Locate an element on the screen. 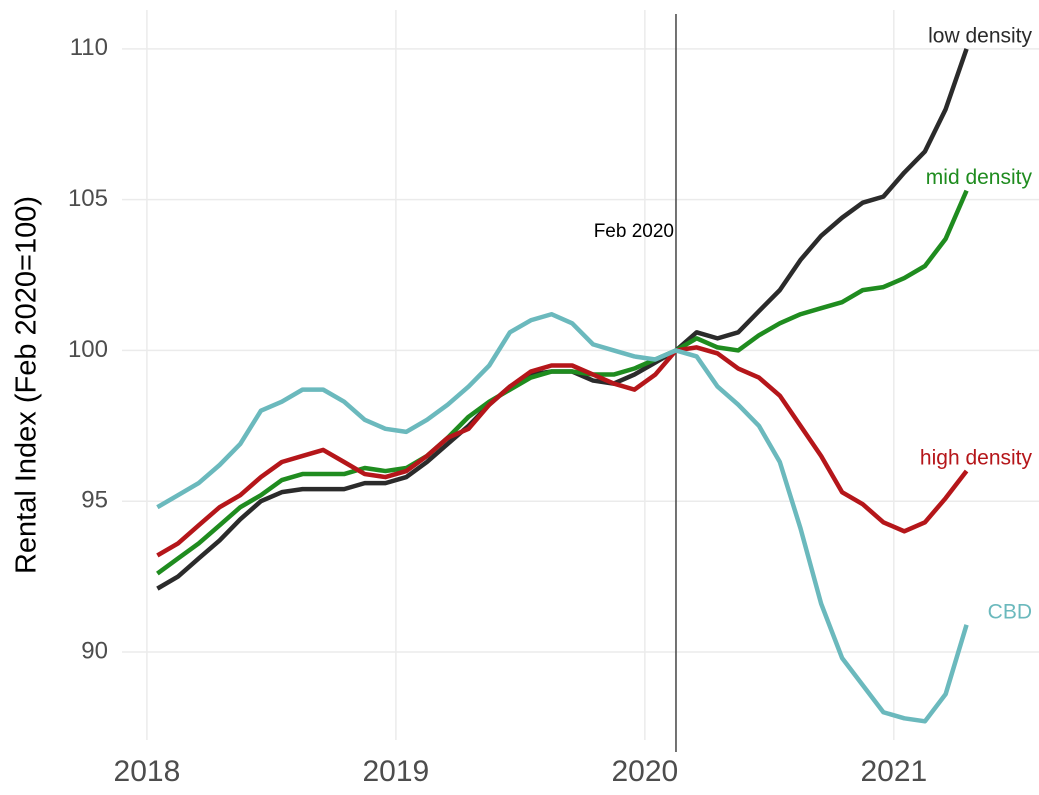 Image resolution: width=1039 pixels, height=795 pixels. y-tick-label: 100 is located at coordinates (88, 349).